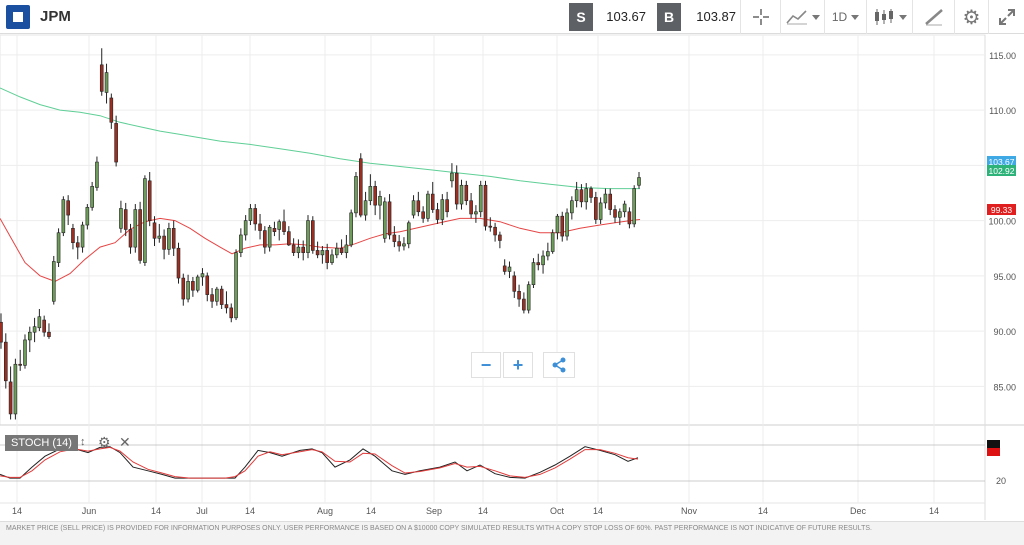 This screenshot has width=1024, height=545. I want to click on fullscreen-button, so click(1006, 17).